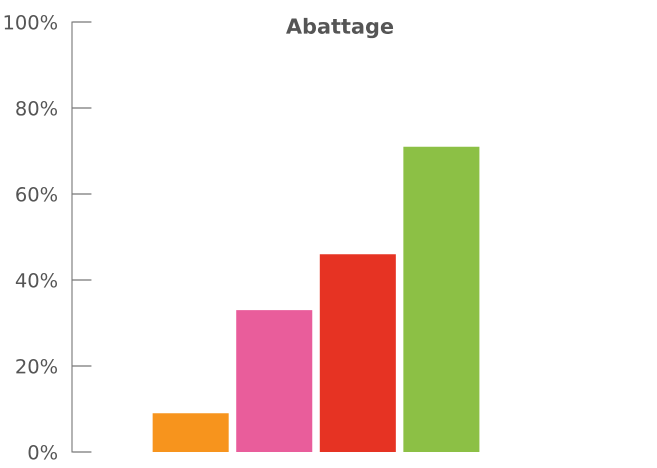 The image size is (657, 468). I want to click on y-tick-label: 80%, so click(37, 108).